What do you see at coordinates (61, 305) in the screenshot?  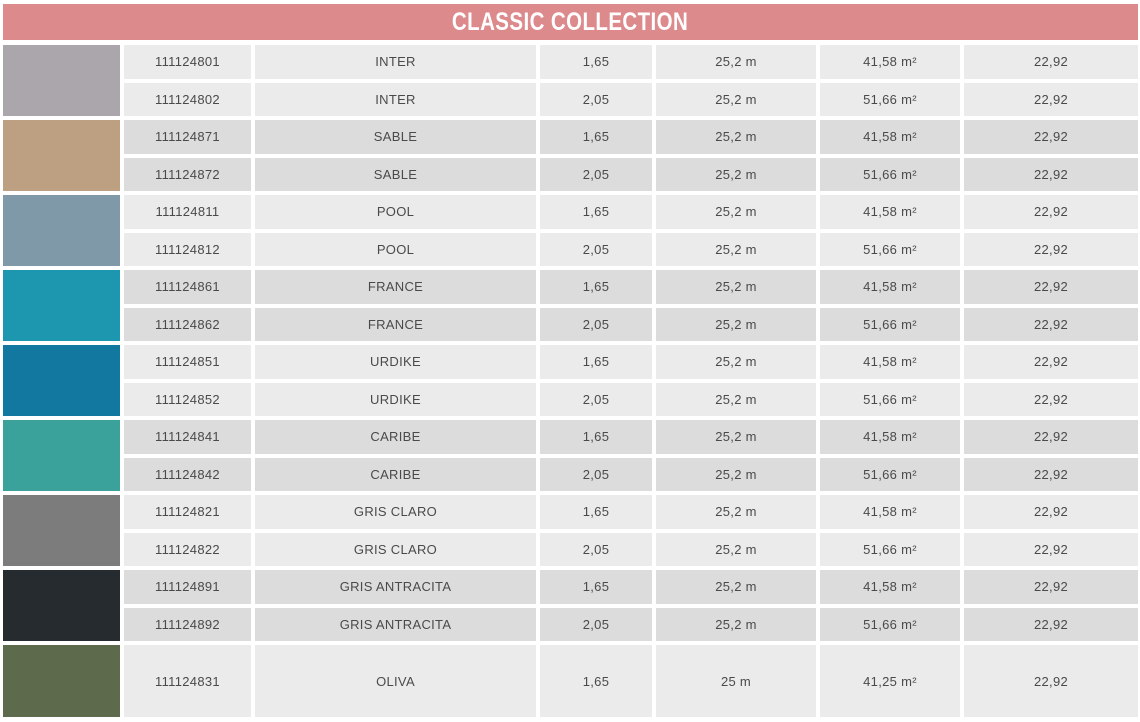 I see `color-swatch-france` at bounding box center [61, 305].